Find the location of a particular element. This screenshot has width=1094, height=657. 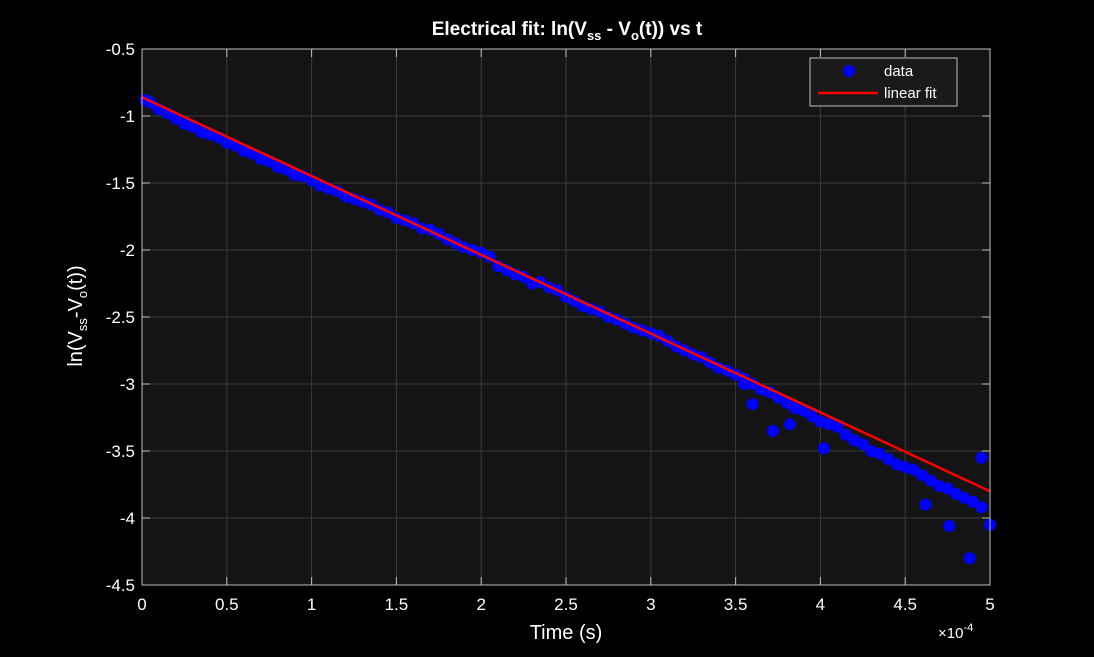

x-tick-label: 1 is located at coordinates (311, 604).